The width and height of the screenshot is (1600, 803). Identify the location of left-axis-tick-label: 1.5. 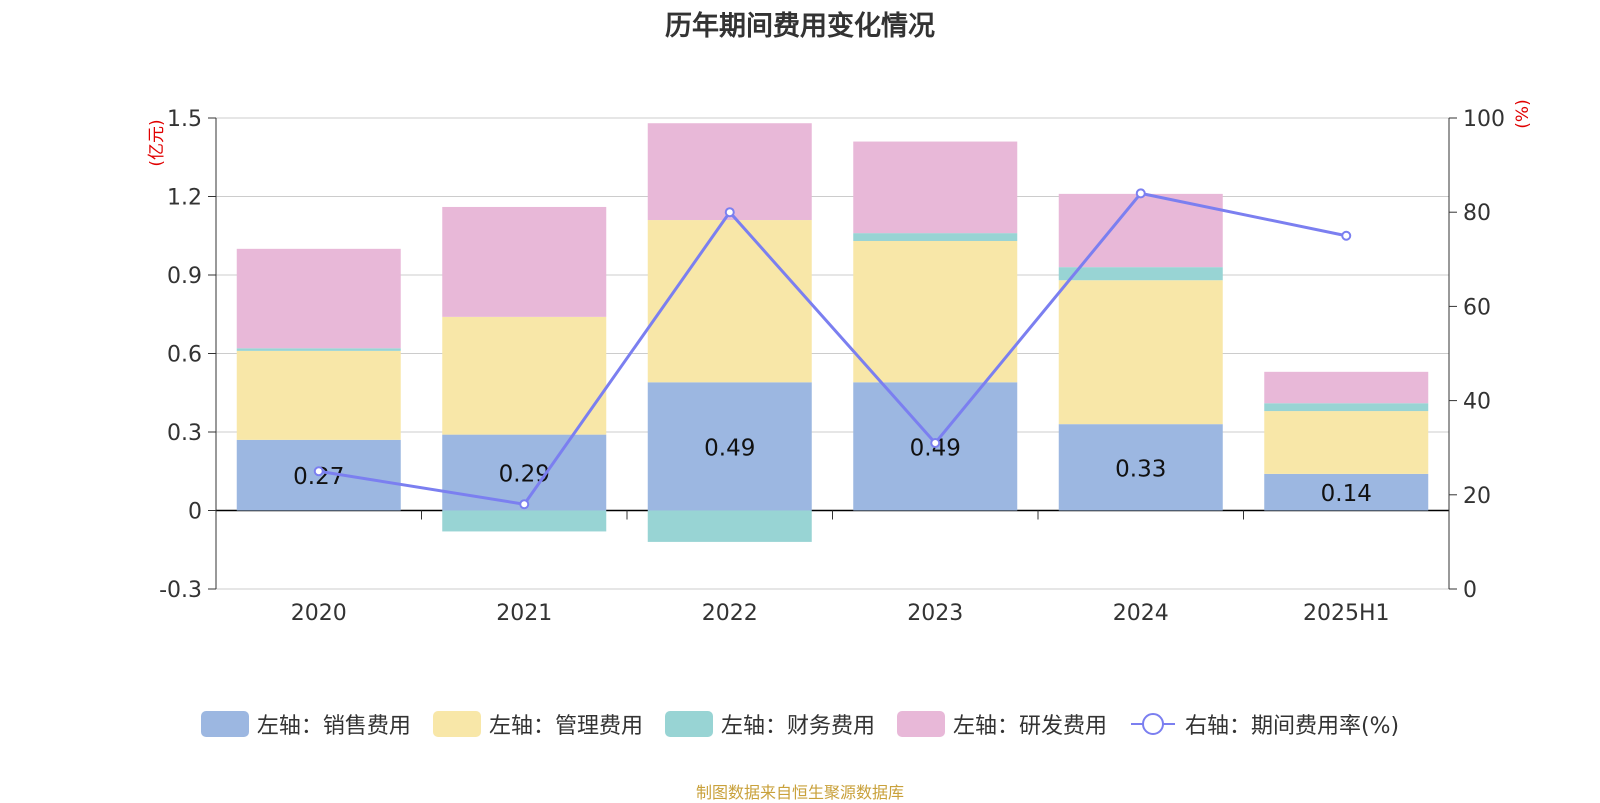
(184, 119).